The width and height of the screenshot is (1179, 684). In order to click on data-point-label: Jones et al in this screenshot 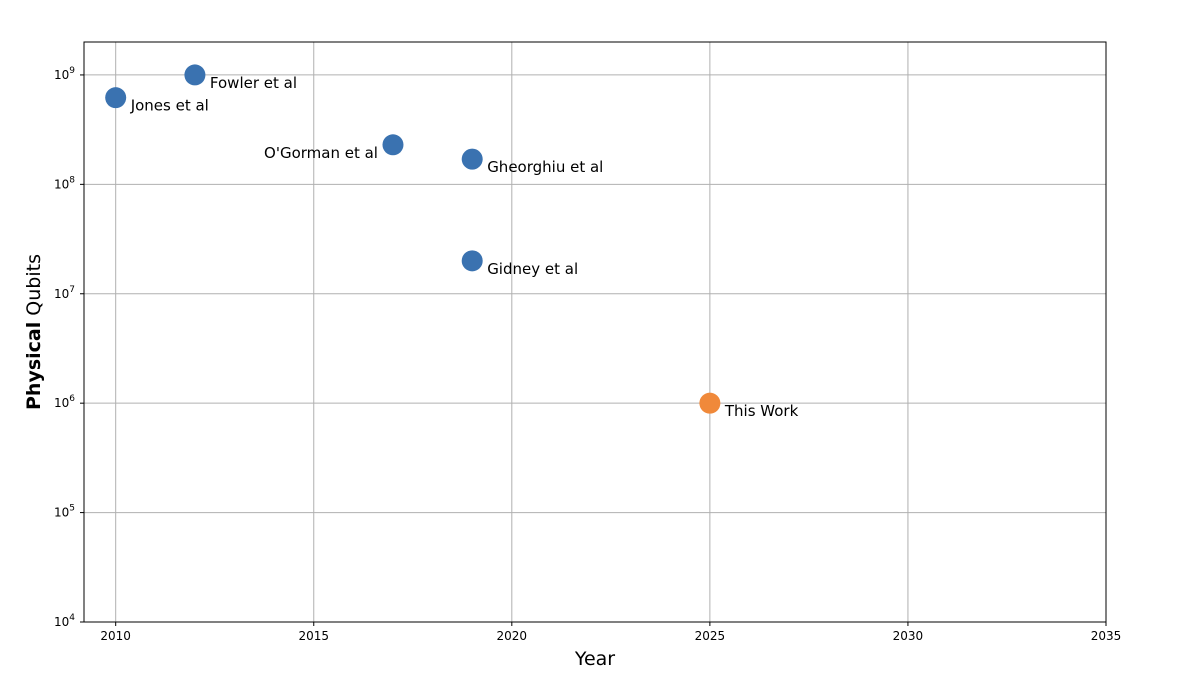, I will do `click(169, 106)`.